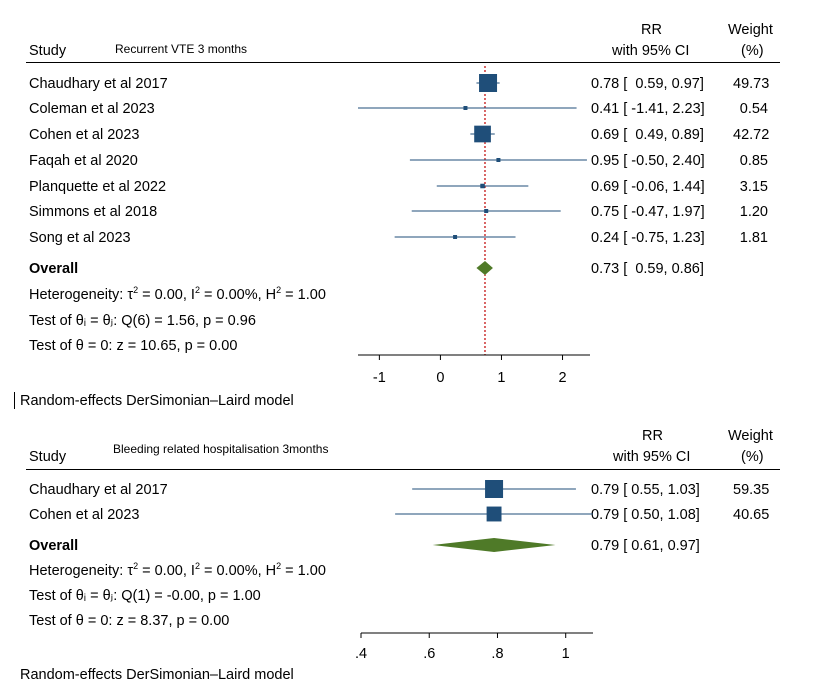 The height and width of the screenshot is (697, 815). I want to click on ci-value: 0.79 [ 0.55, 1.03], so click(645, 490).